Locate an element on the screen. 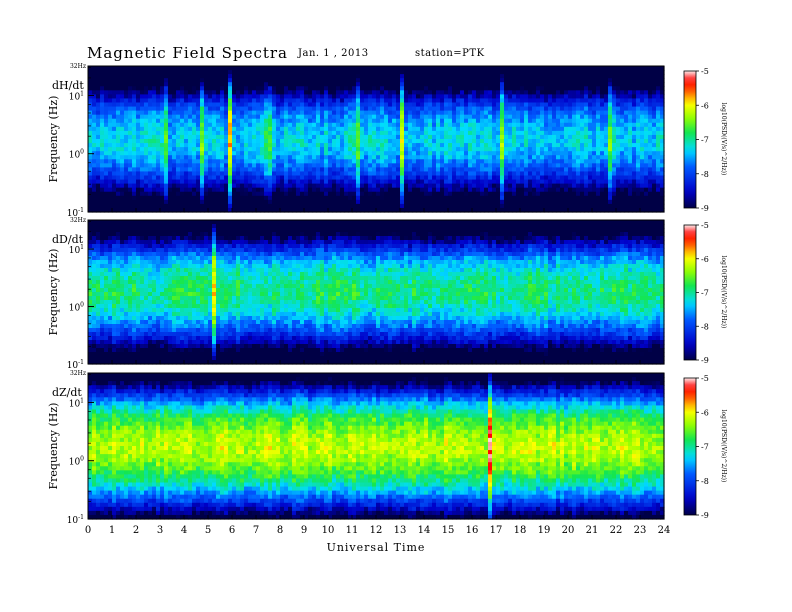  colorbar-tick-label-1-3: -8 is located at coordinates (705, 174).